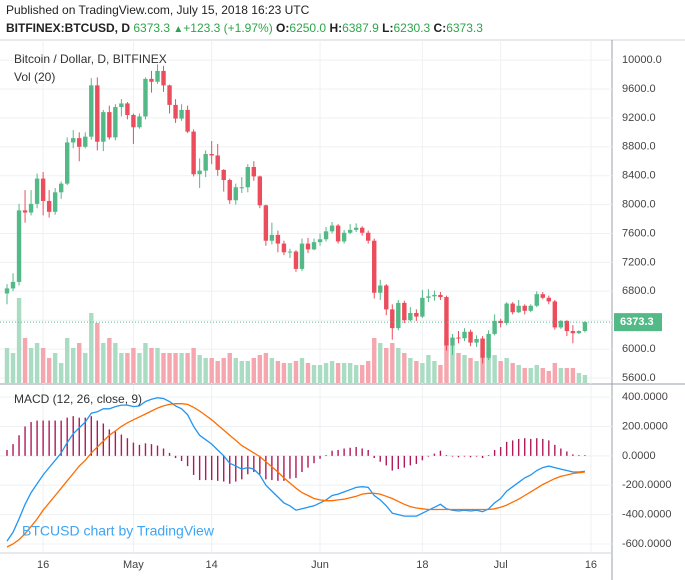  What do you see at coordinates (336, 28) in the screenshot?
I see `ohlc-key: H:` at bounding box center [336, 28].